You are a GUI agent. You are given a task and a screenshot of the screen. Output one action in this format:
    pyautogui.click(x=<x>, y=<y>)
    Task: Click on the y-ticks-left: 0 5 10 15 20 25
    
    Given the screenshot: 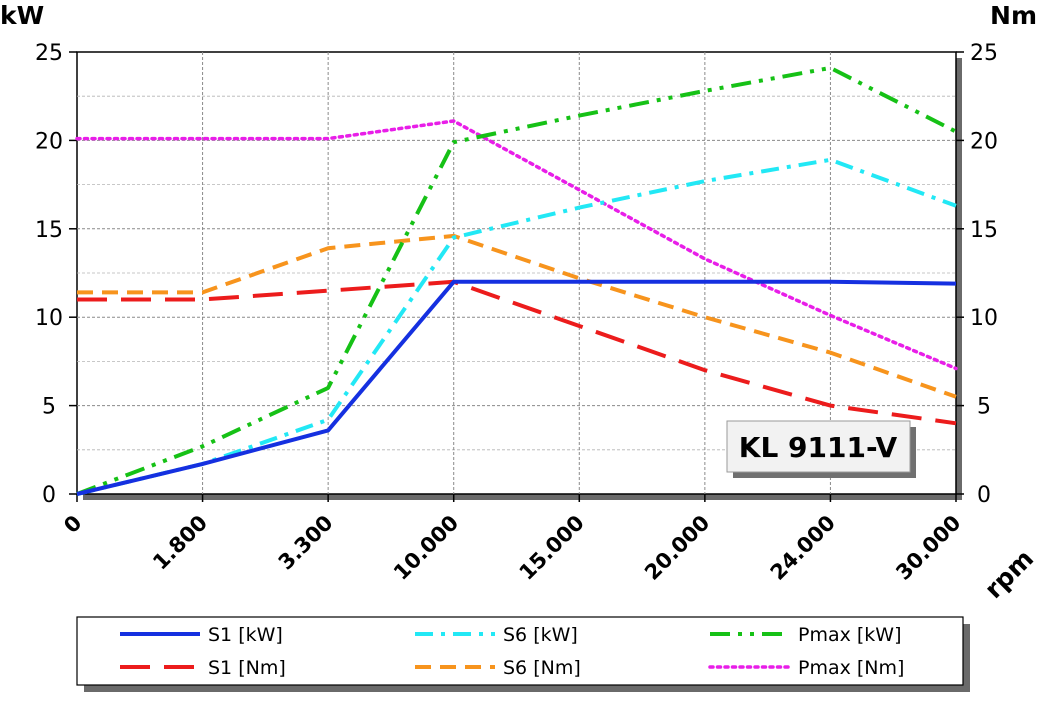 What is the action you would take?
    pyautogui.click(x=49, y=274)
    